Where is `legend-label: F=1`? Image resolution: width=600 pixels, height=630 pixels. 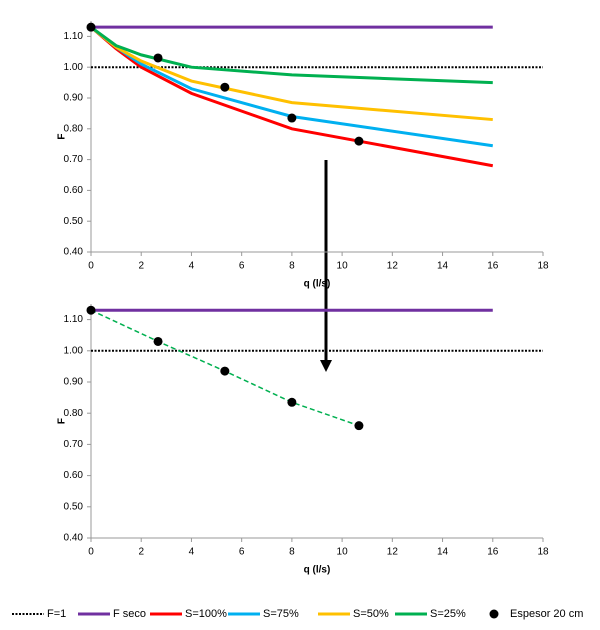 legend-label: F=1 is located at coordinates (56, 614).